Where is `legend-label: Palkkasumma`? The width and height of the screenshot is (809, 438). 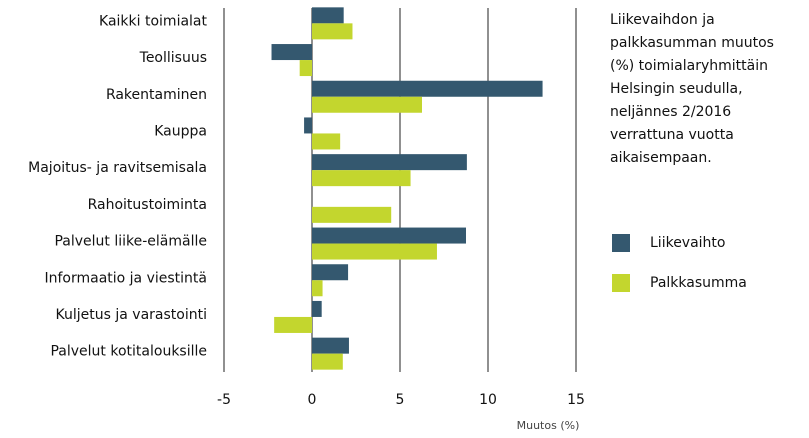
legend-label: Palkkasumma is located at coordinates (698, 283).